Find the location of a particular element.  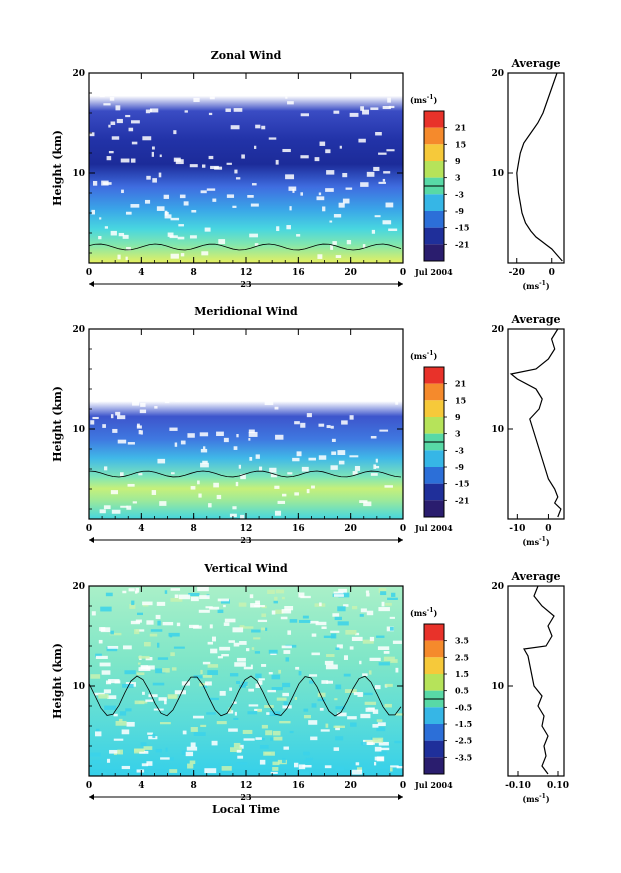

panel-title: Meridional Wind is located at coordinates (246, 311).